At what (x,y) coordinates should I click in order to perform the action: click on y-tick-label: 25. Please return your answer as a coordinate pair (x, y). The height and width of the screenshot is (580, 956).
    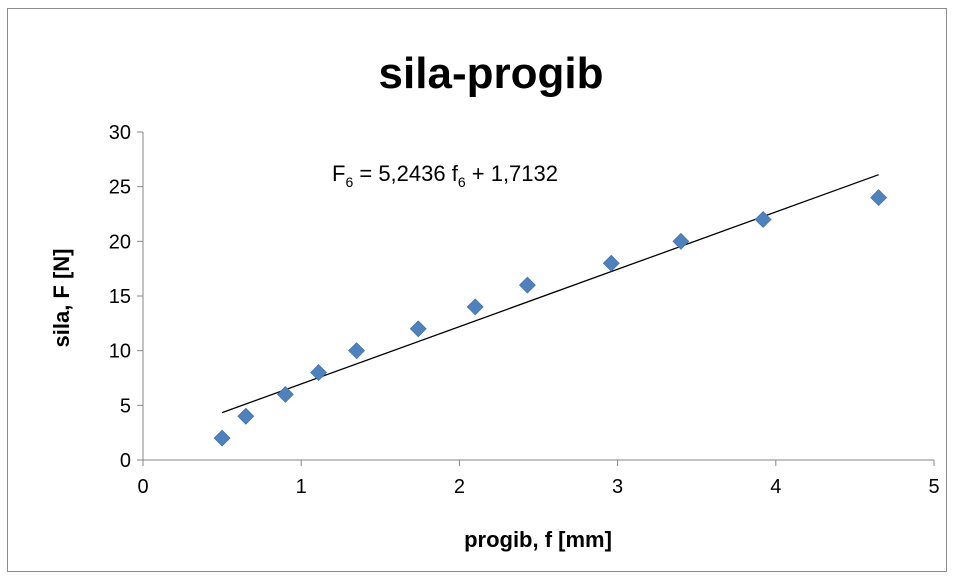
    Looking at the image, I should click on (120, 188).